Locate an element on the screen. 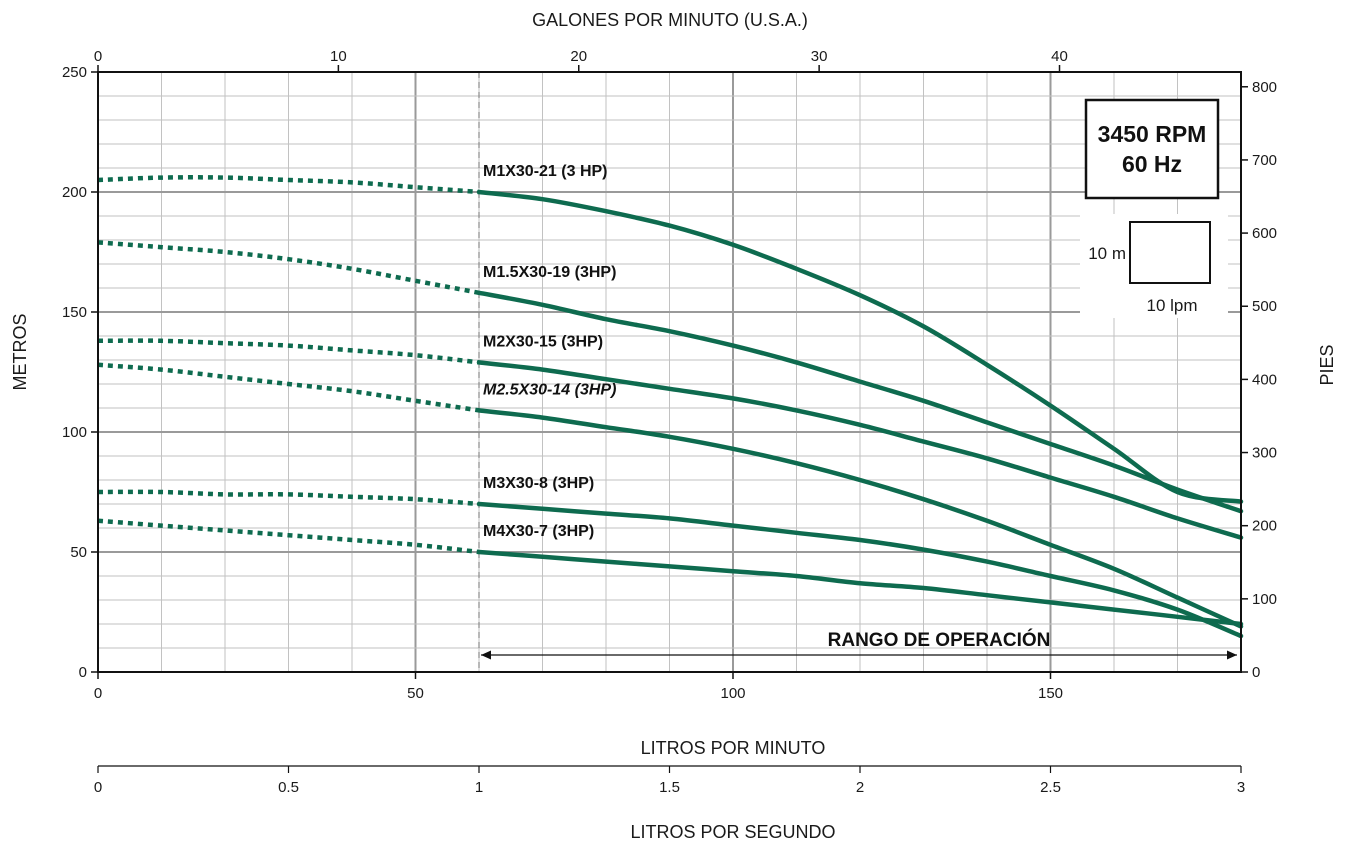 The height and width of the screenshot is (844, 1346). speed-badge-frame is located at coordinates (1152, 149).